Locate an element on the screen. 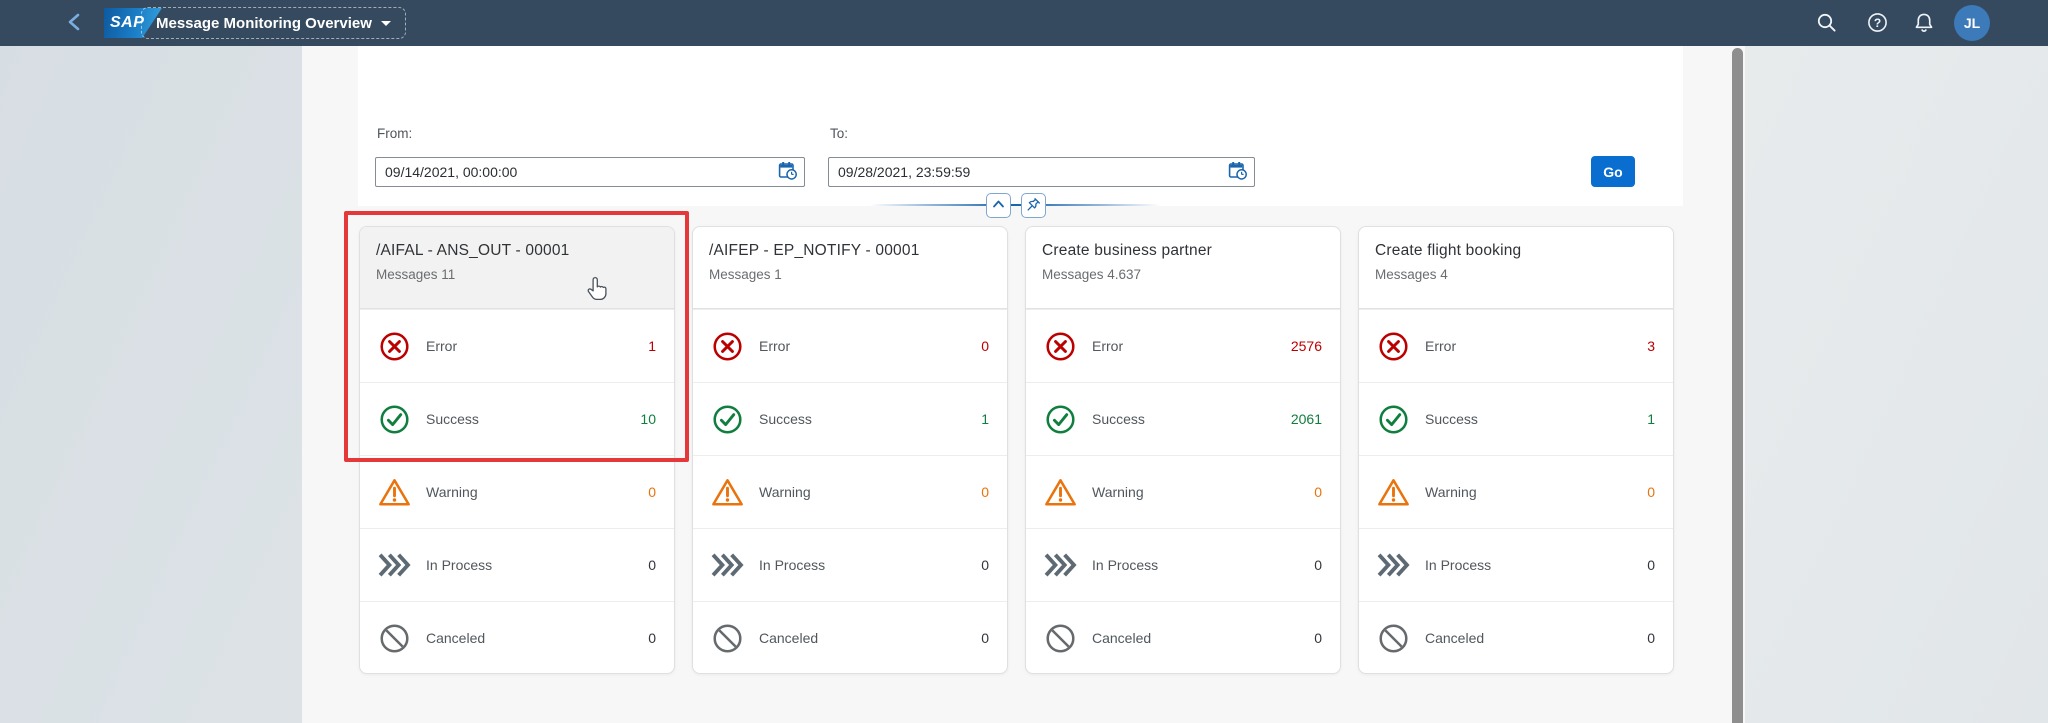 The width and height of the screenshot is (2048, 723). user-avatar: JL is located at coordinates (1972, 23).